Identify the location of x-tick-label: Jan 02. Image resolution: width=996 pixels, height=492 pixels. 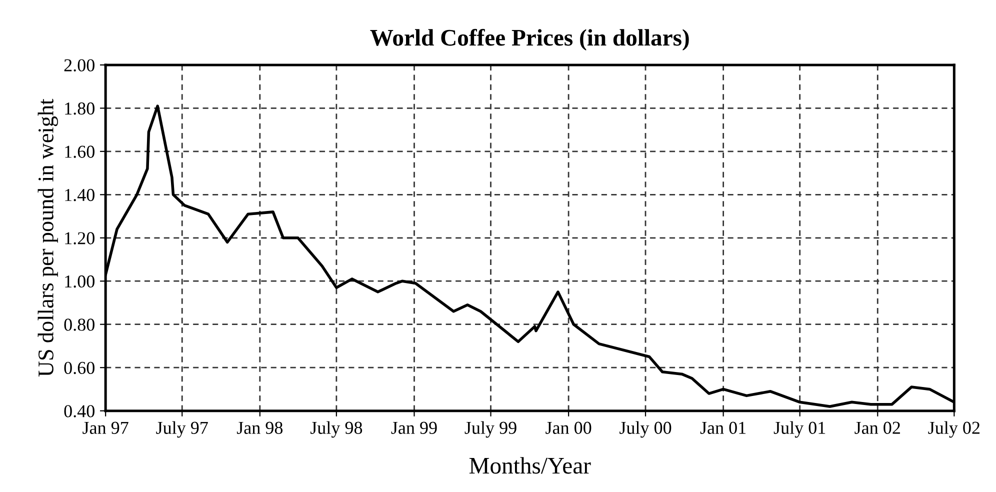
(877, 428).